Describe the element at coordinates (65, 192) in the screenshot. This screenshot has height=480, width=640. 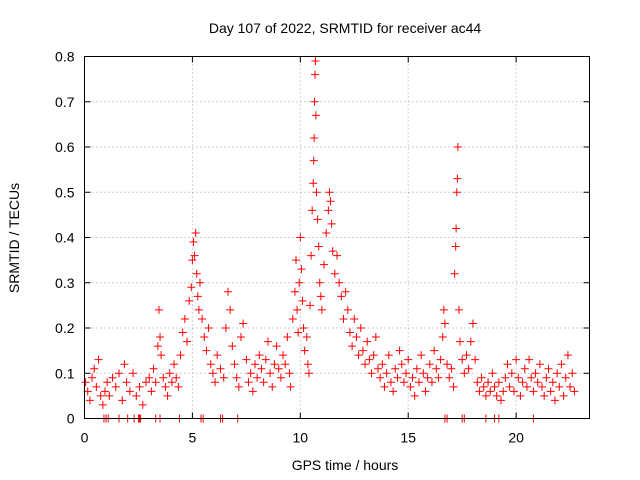
I see `y-tick-label: 0.5` at that location.